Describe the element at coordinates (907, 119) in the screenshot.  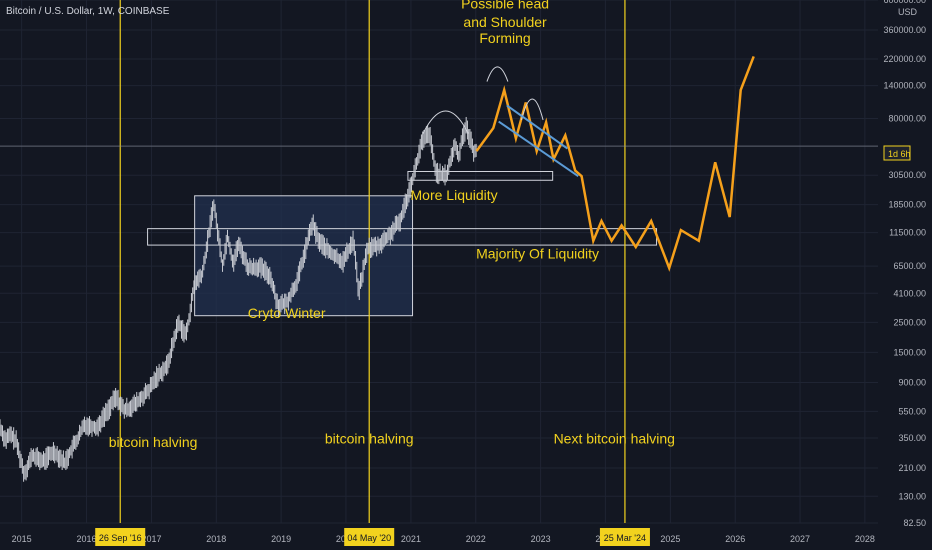
I see `price-tick-label: 80000.00` at that location.